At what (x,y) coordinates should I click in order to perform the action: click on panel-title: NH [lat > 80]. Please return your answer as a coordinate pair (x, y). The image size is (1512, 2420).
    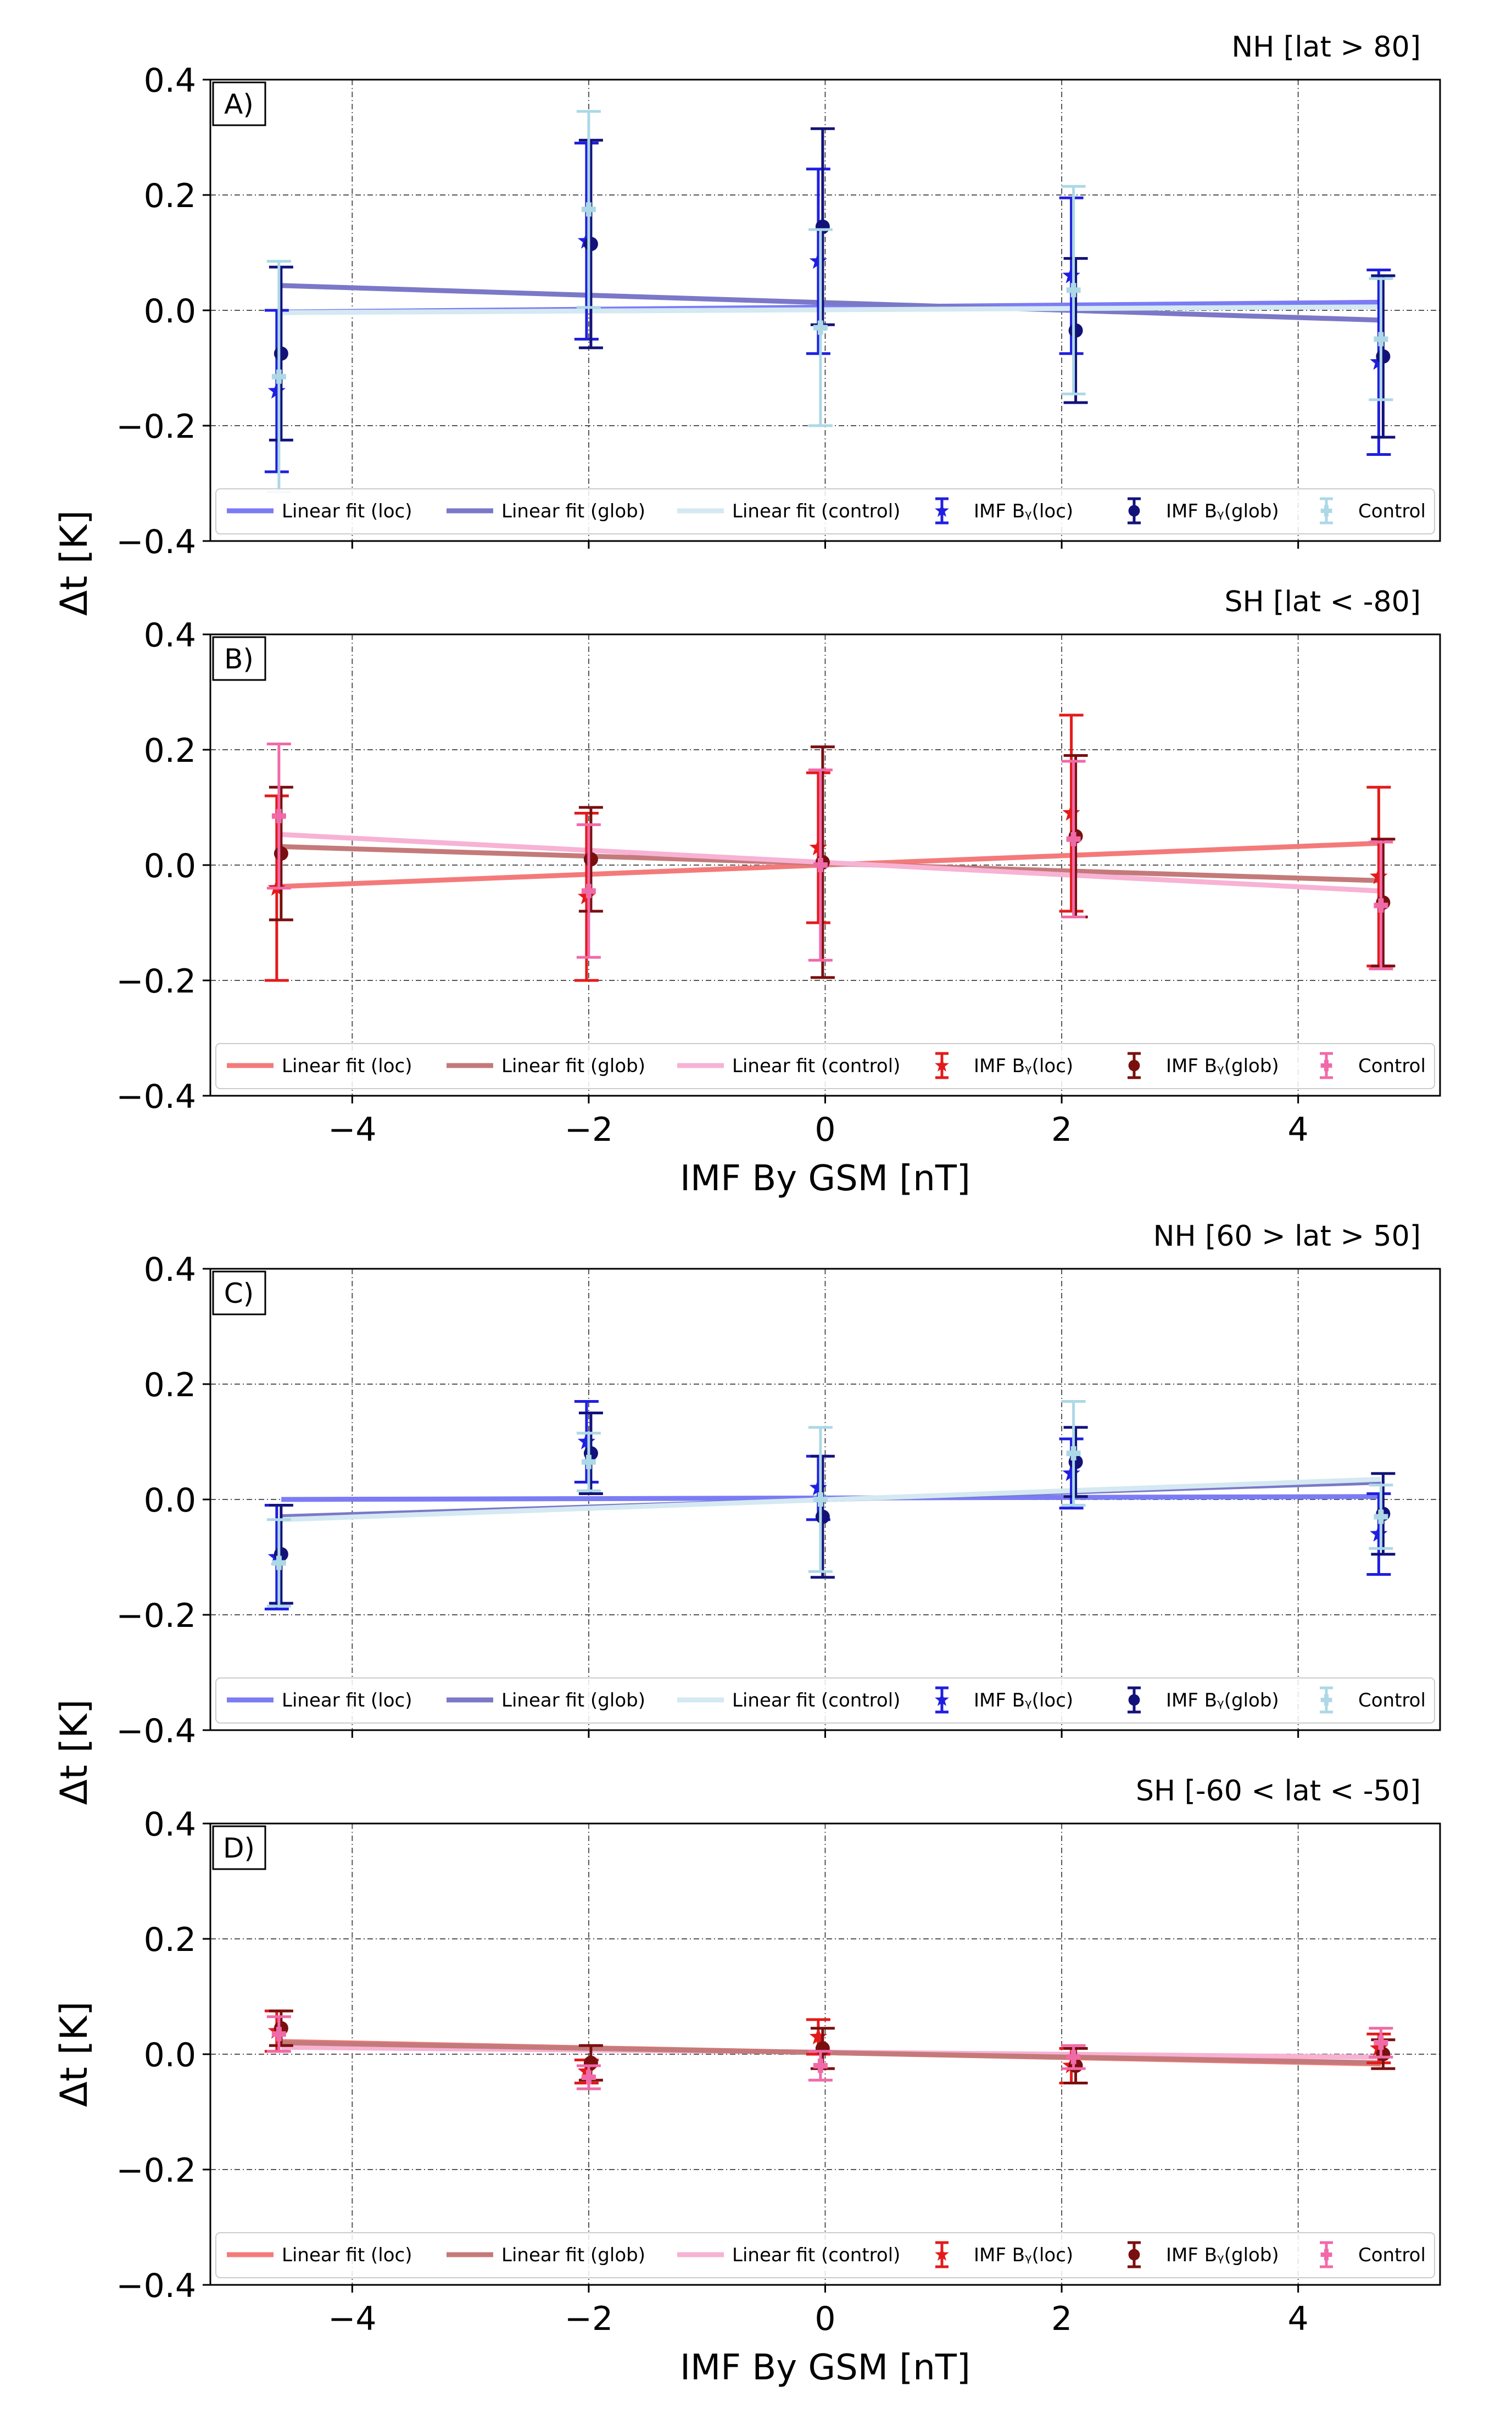
    Looking at the image, I should click on (1326, 47).